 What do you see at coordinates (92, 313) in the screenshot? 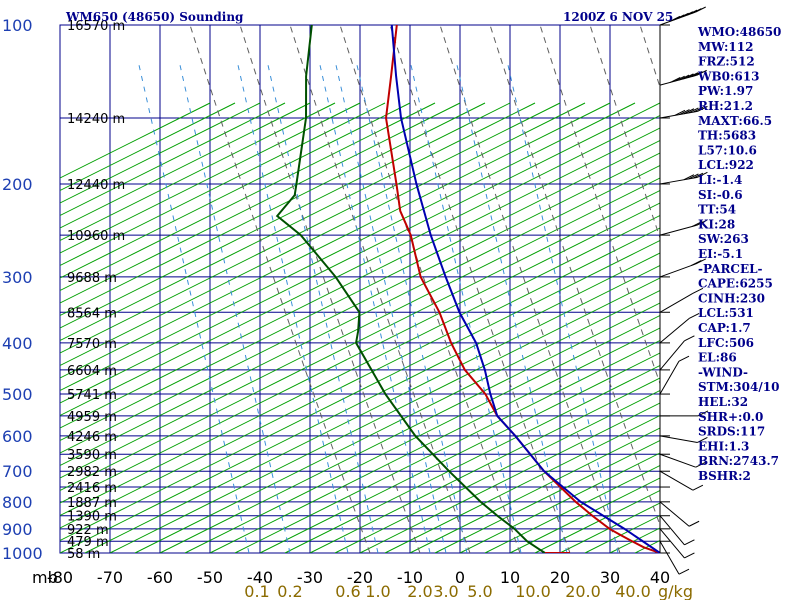
I see `height-label: 8564 m` at bounding box center [92, 313].